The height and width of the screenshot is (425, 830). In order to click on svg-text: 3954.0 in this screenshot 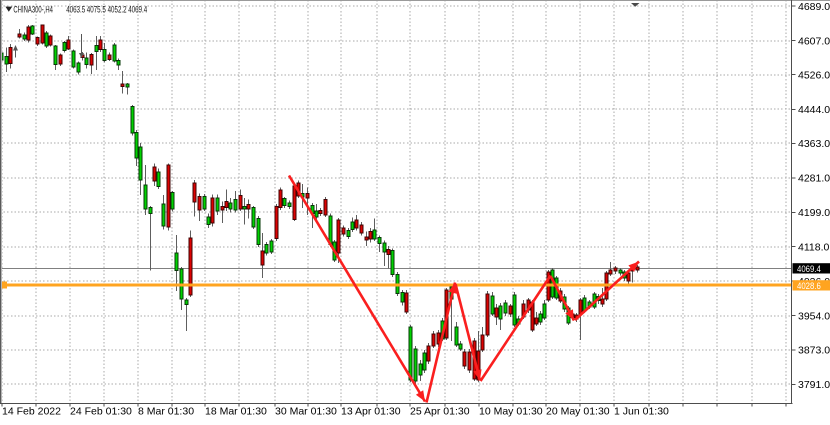, I will do `click(814, 316)`.